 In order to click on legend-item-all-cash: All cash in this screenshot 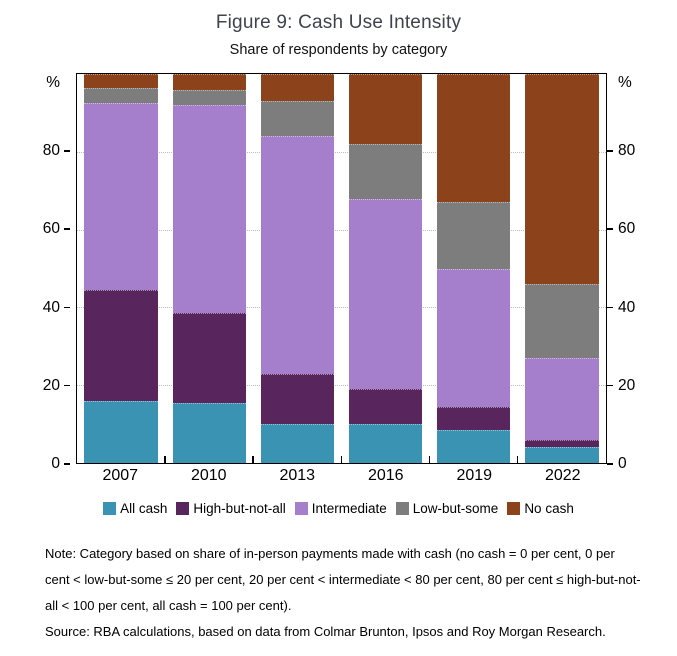, I will do `click(135, 508)`.